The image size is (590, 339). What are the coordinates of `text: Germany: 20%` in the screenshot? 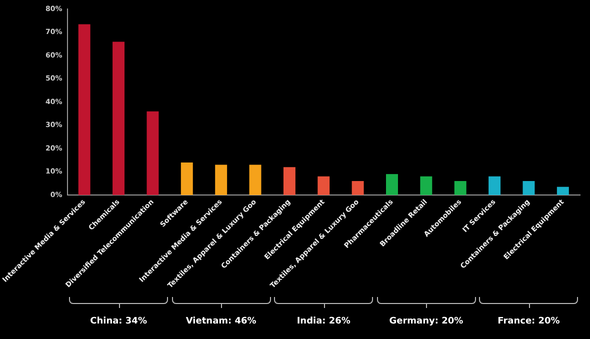 It's located at (426, 321).